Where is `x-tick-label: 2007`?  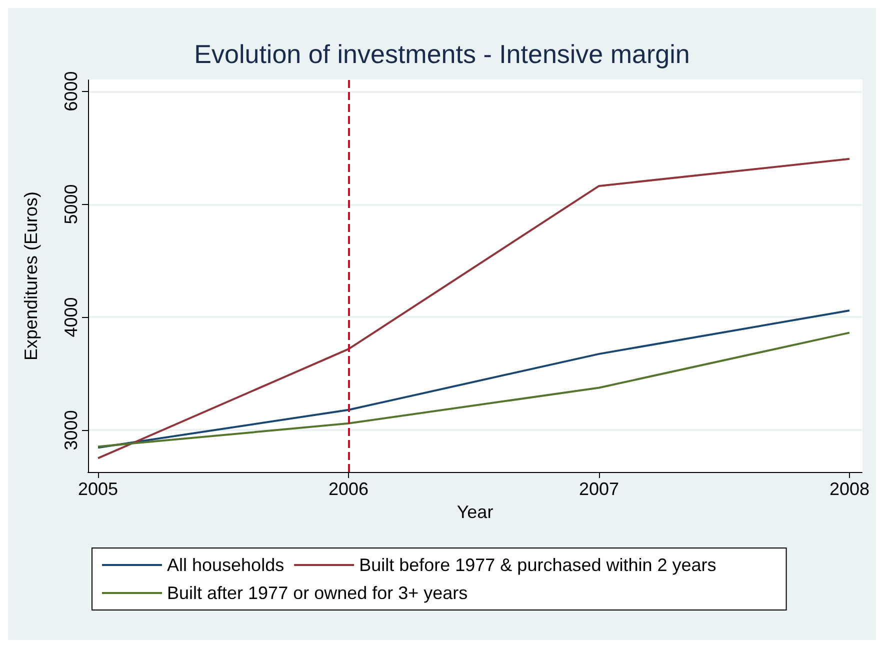
x-tick-label: 2007 is located at coordinates (599, 489).